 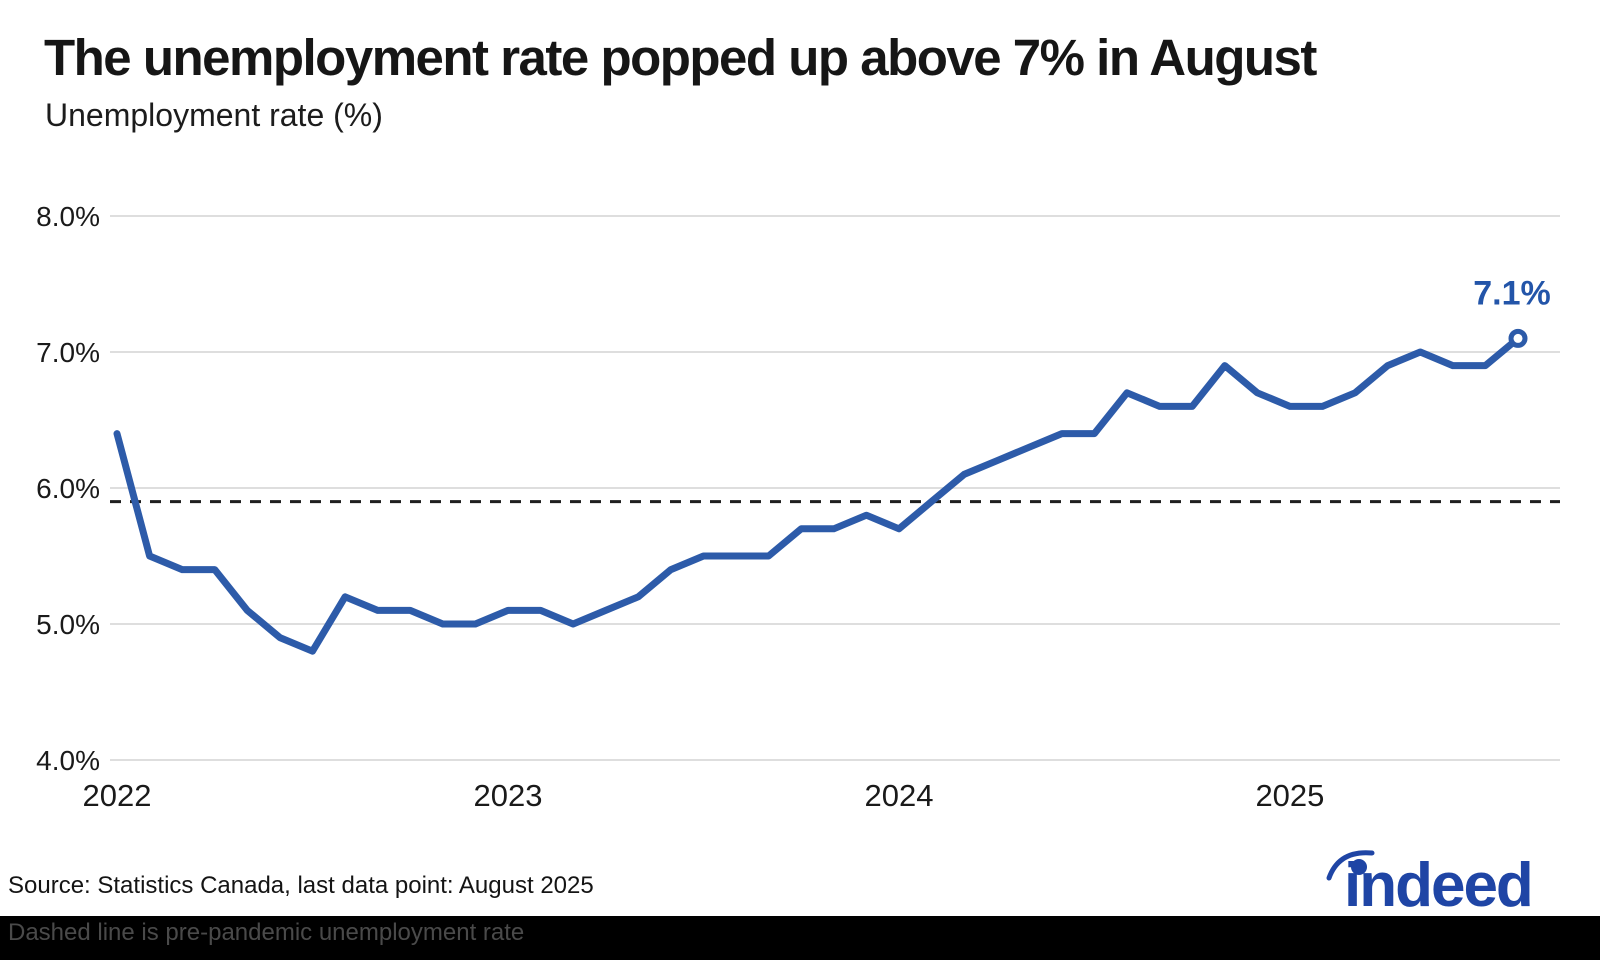 I want to click on y-tick-label: 6.0%, so click(x=68, y=488).